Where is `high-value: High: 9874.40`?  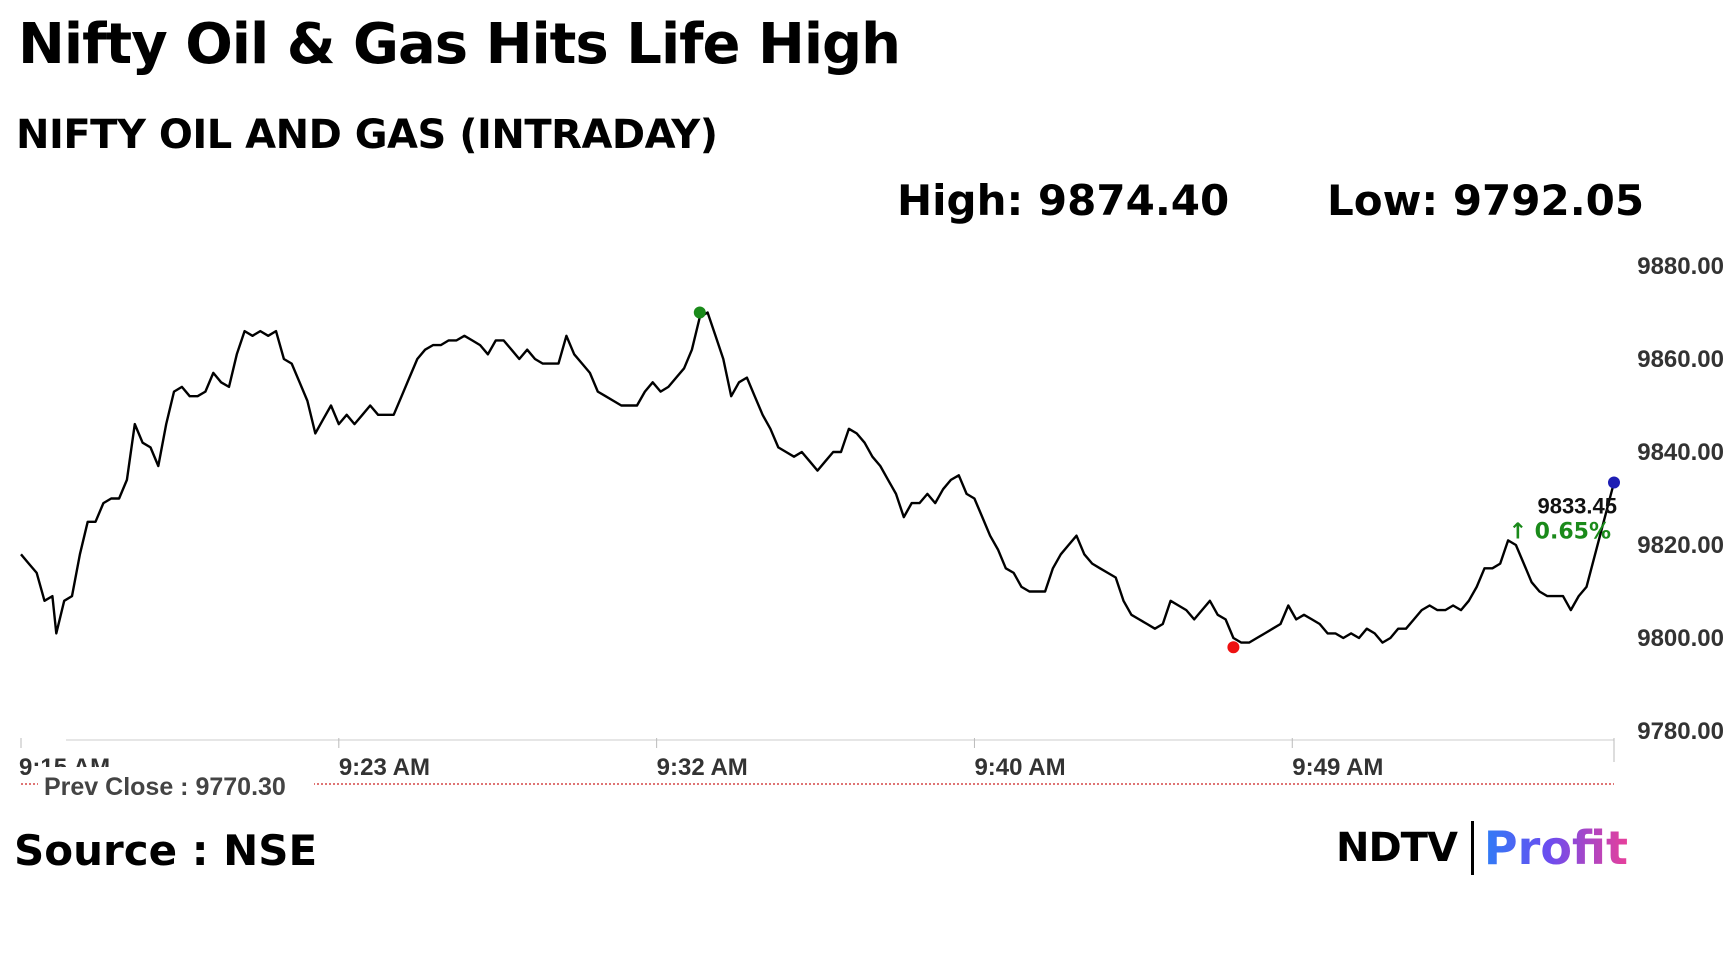 high-value: High: 9874.40 is located at coordinates (1063, 200).